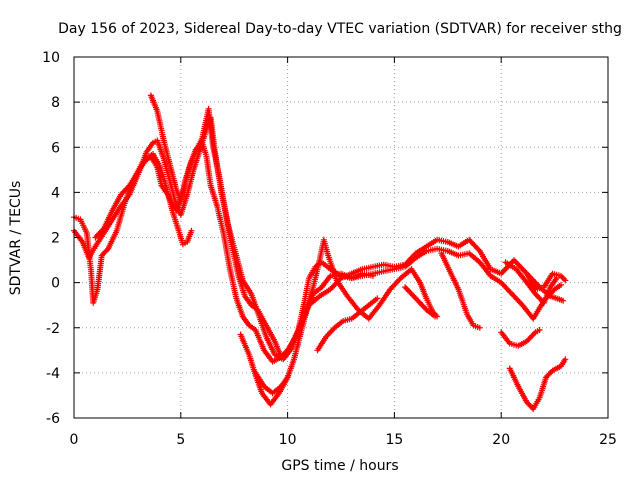 The height and width of the screenshot is (480, 640). What do you see at coordinates (339, 466) in the screenshot?
I see `x-axis-label: GPS time / hours` at bounding box center [339, 466].